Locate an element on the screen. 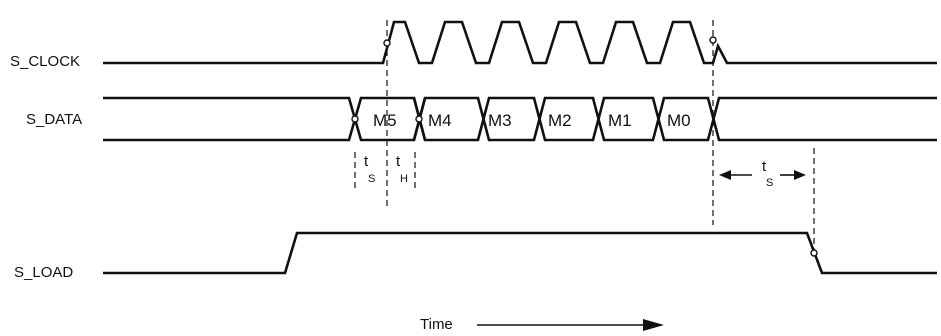  bit-label: M0 is located at coordinates (679, 120).